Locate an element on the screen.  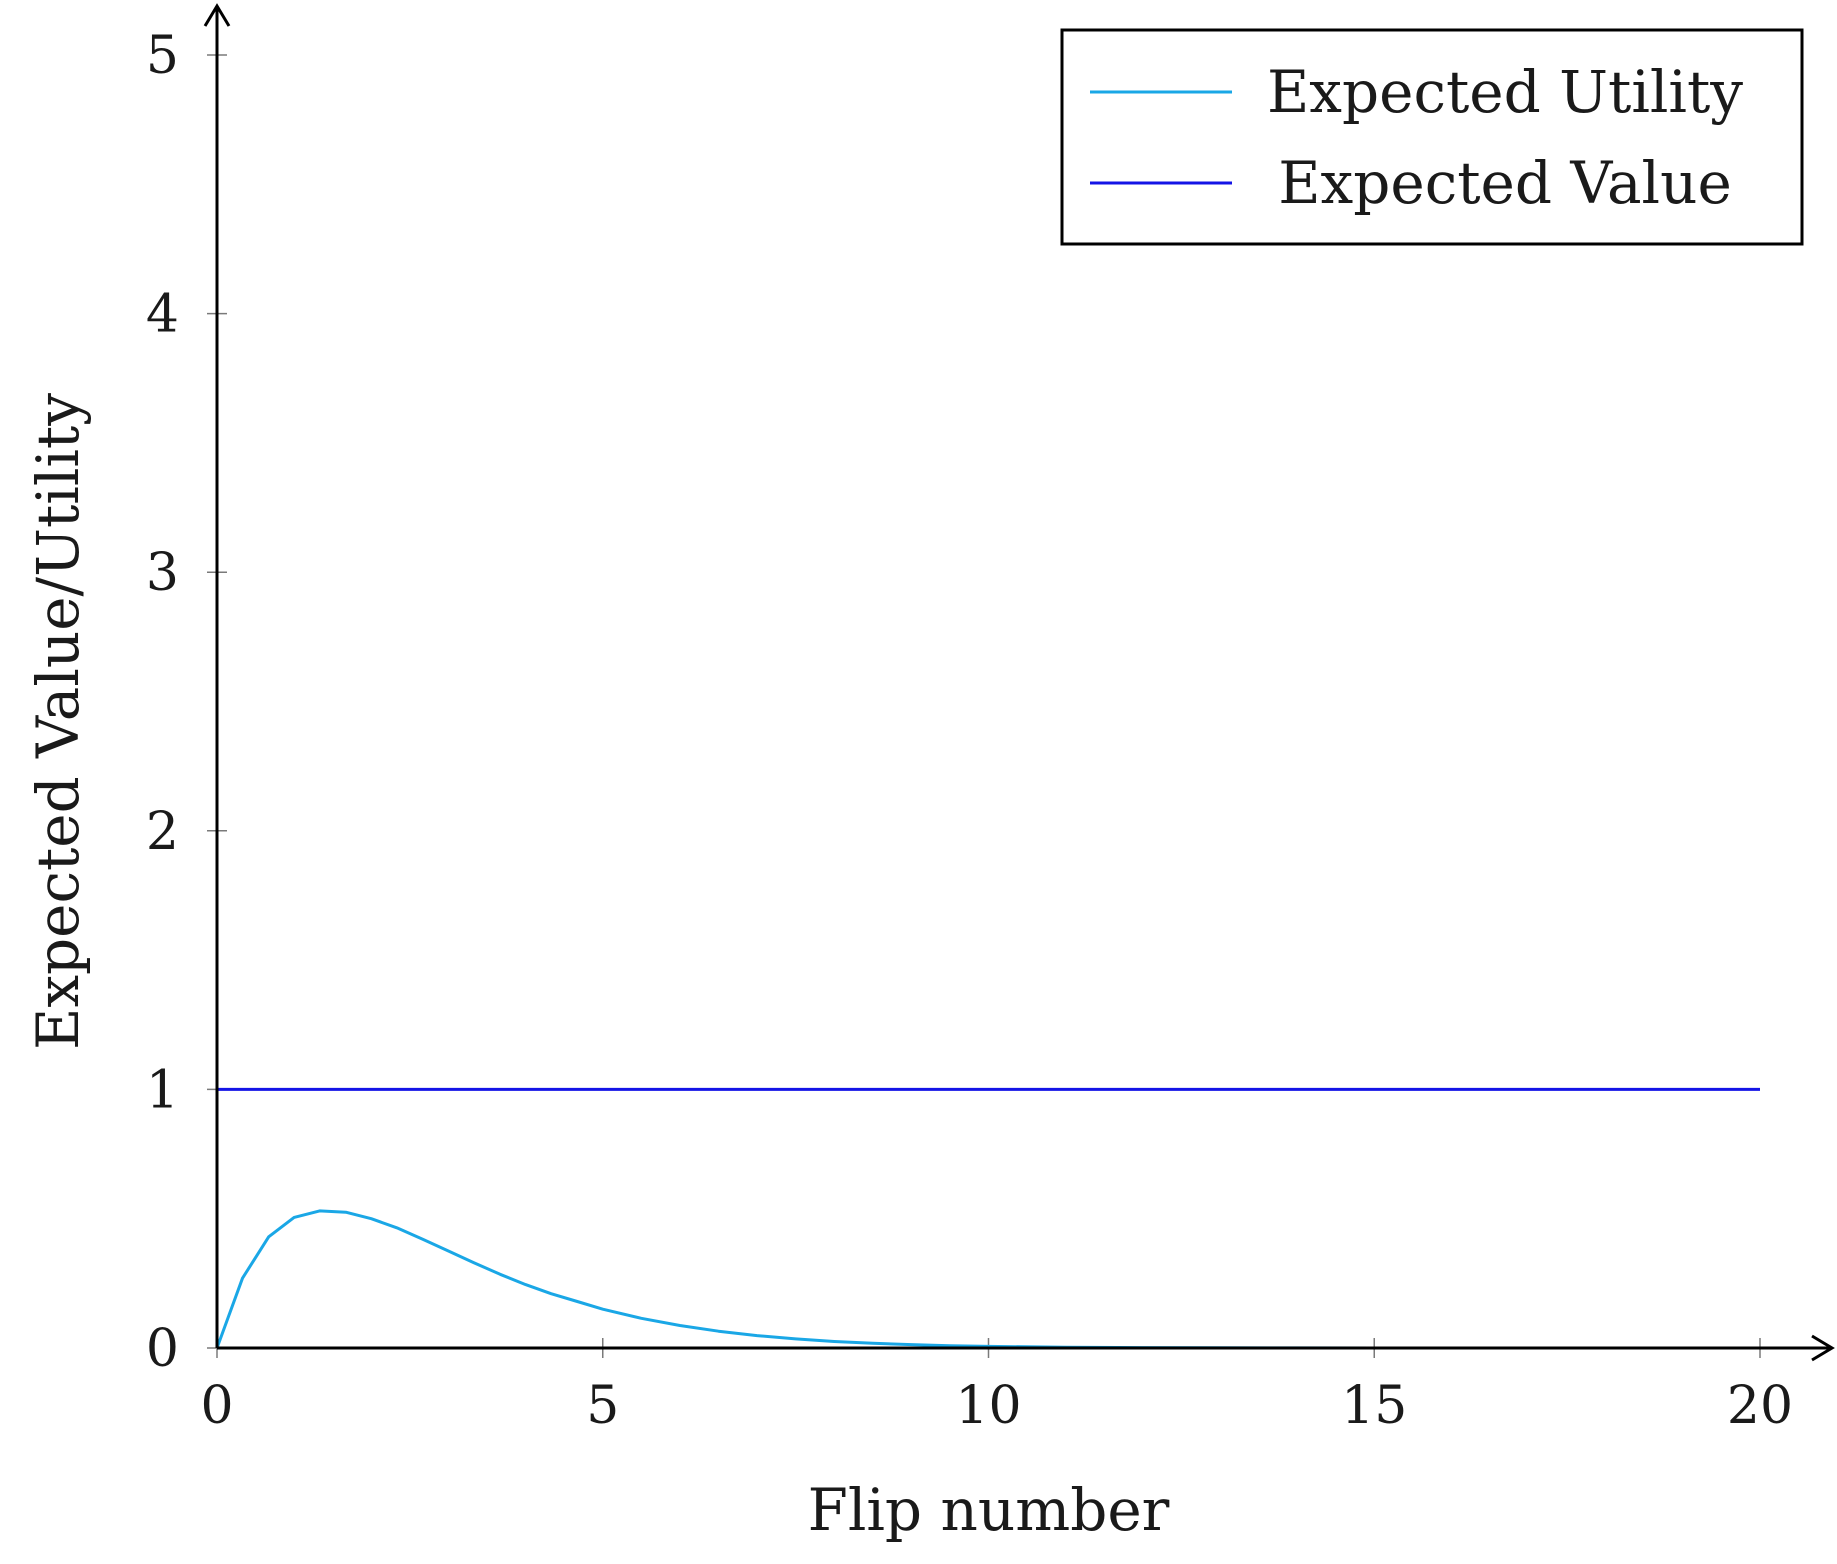
x-tick-label: 0 is located at coordinates (216, 1406).